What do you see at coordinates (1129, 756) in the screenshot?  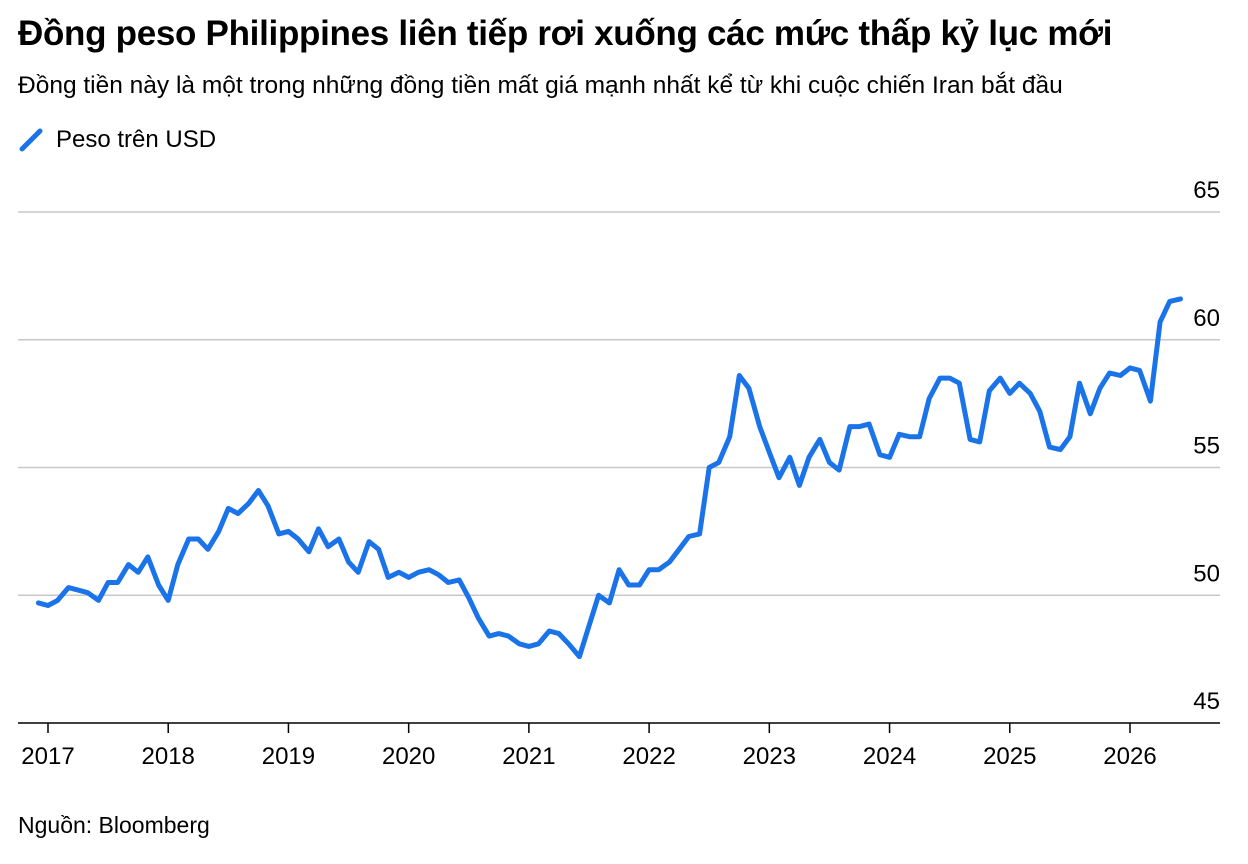 I see `x-tick-label-2026: 2026` at bounding box center [1129, 756].